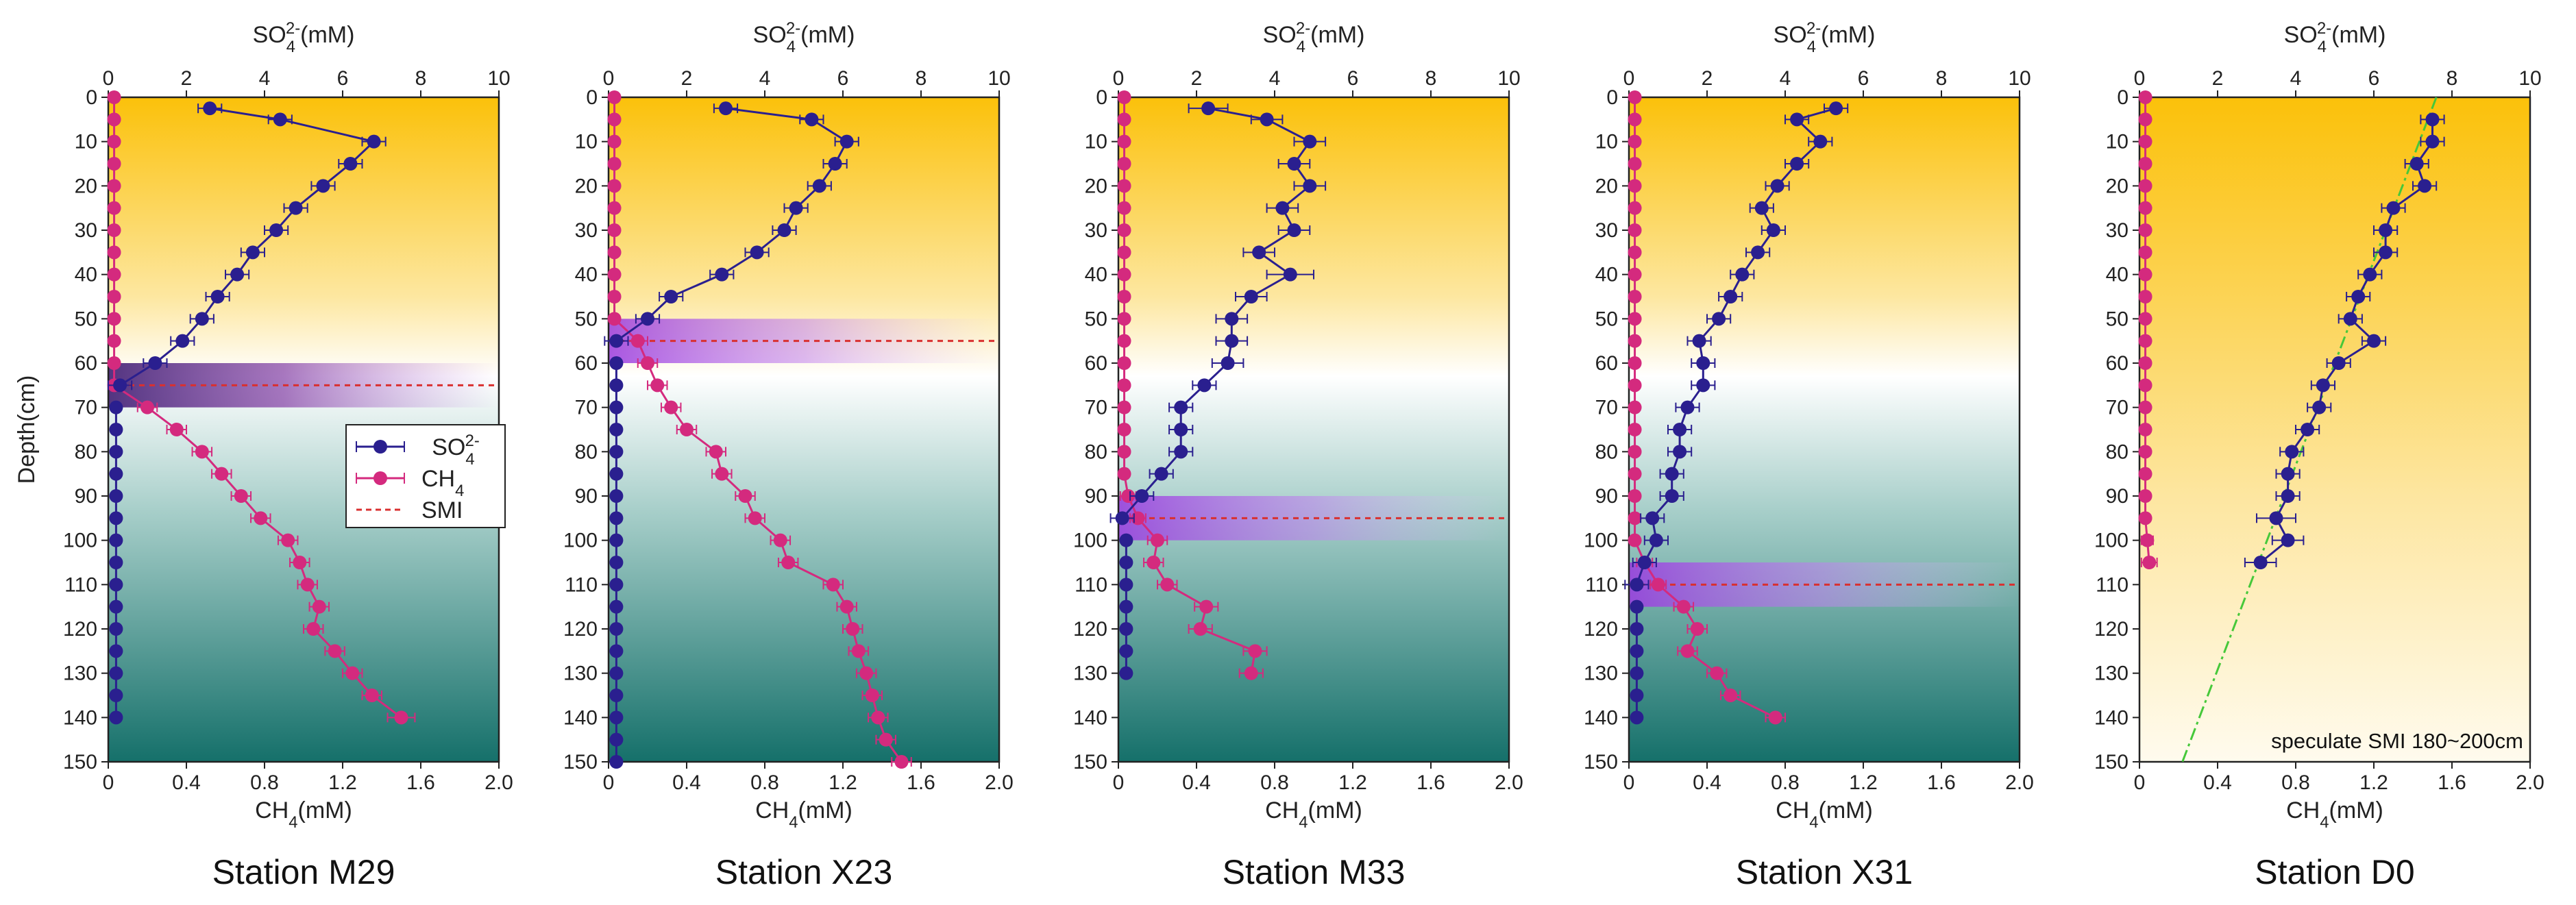 The image size is (2576, 905). I want to click on station-title: Station M29, so click(304, 872).